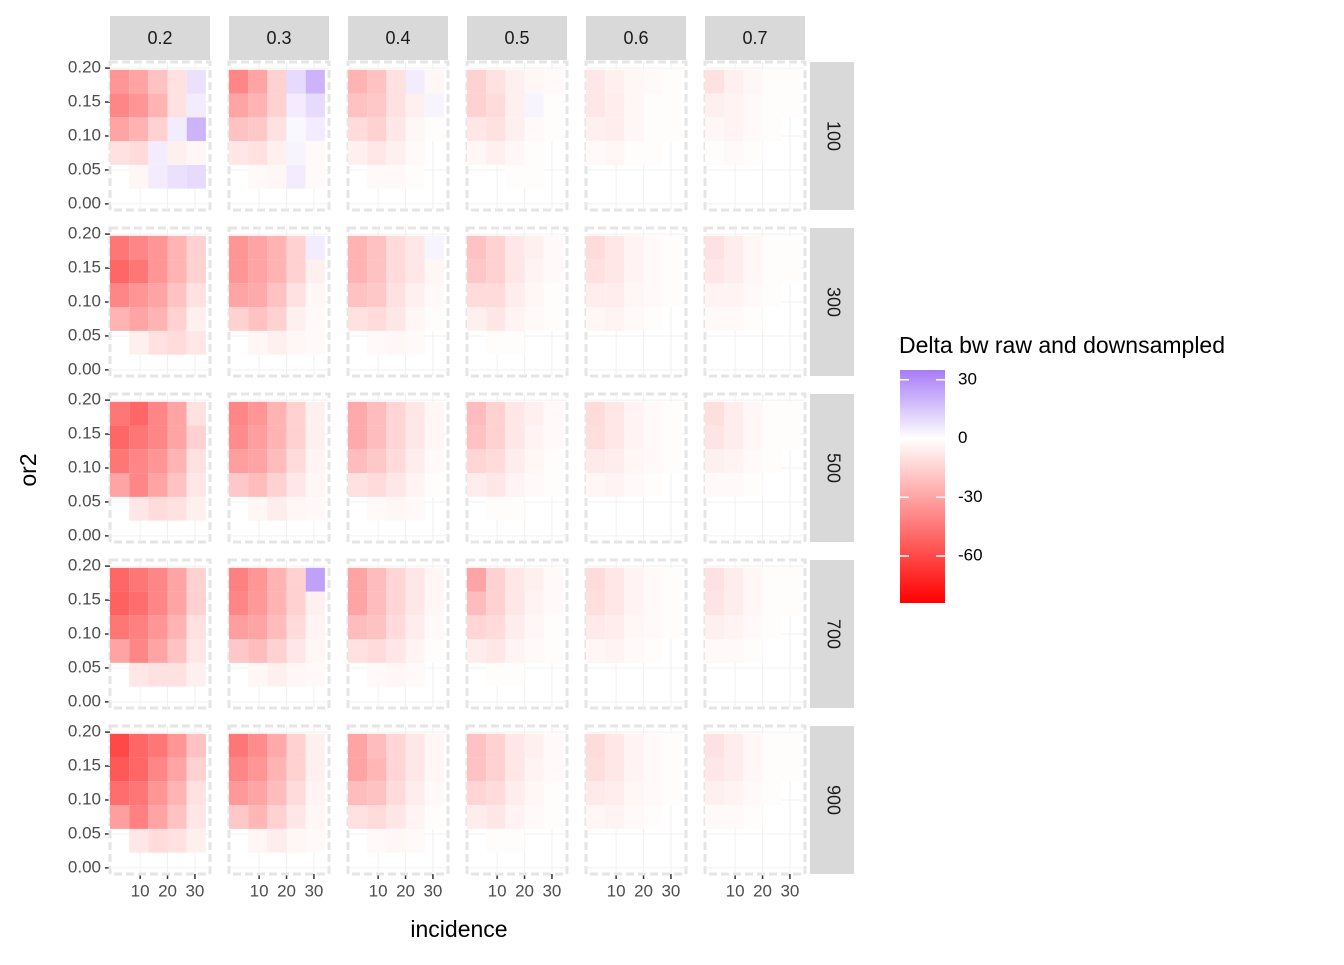 The image size is (1344, 965). I want to click on y-tick-label: 0.20, so click(84, 565).